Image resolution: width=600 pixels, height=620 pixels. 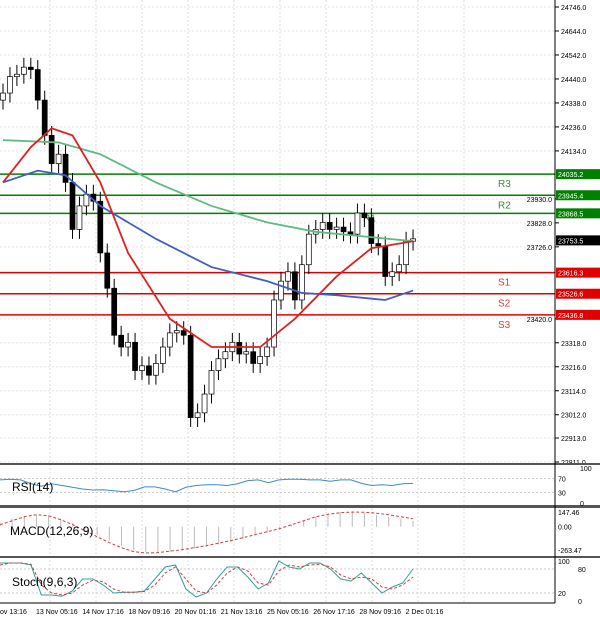 I want to click on level-value: 23526.6, so click(x=570, y=295).